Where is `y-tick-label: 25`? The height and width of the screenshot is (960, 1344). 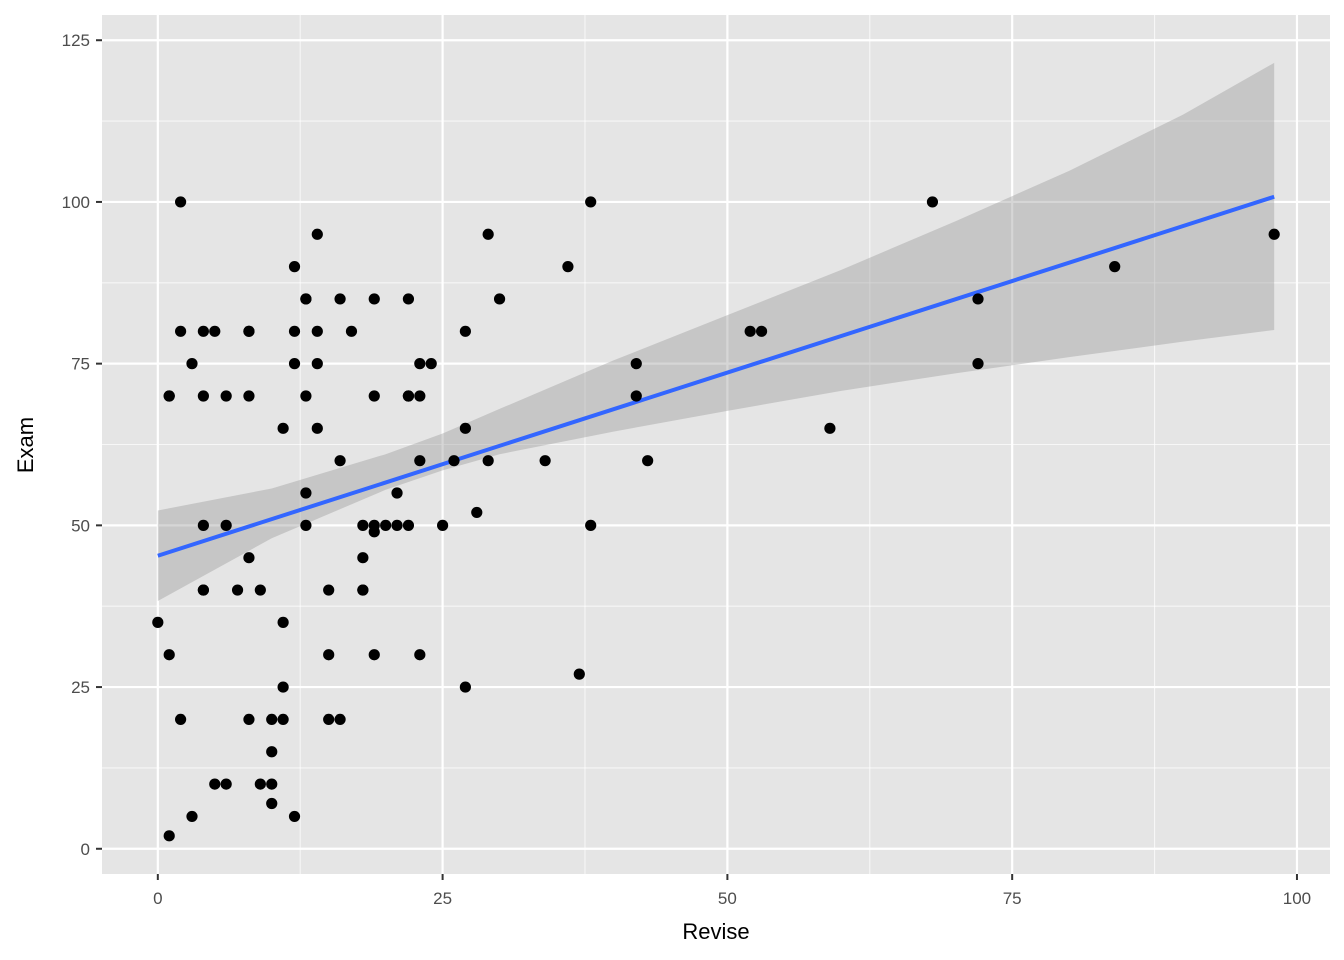 y-tick-label: 25 is located at coordinates (80, 687).